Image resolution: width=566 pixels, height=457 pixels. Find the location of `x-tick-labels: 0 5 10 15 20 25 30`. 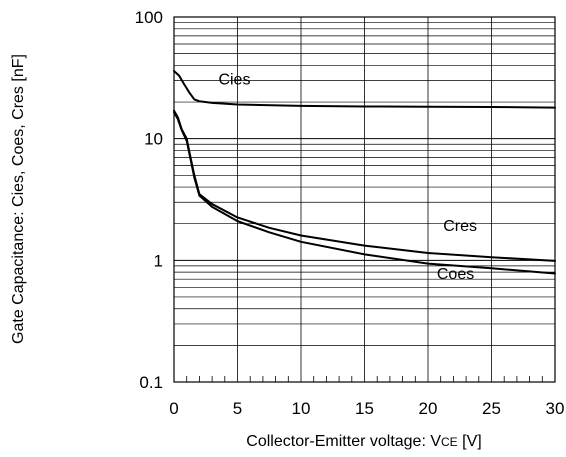

x-tick-labels: 0 5 10 15 20 25 30 is located at coordinates (366, 408).